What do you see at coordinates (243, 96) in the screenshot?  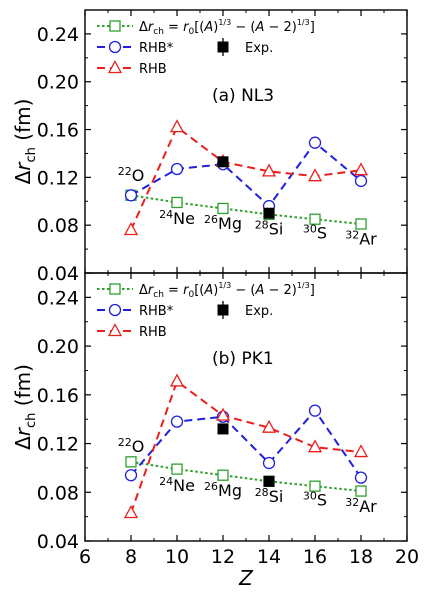 I see `panel-label: (a) NL3` at bounding box center [243, 96].